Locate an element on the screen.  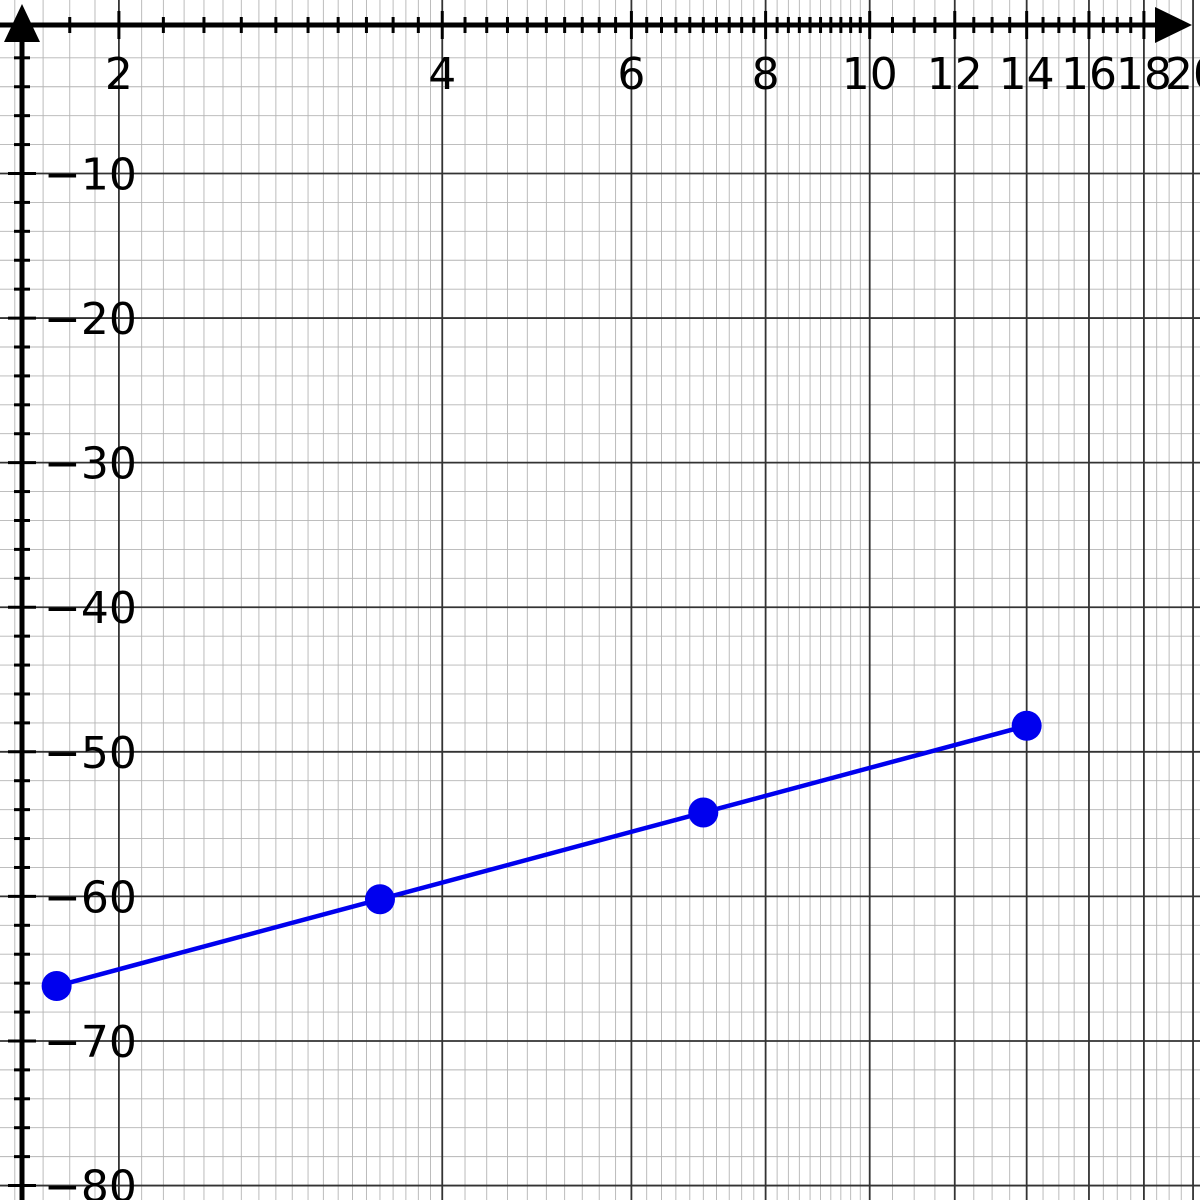
x-tick-label: 18 is located at coordinates (1144, 74).